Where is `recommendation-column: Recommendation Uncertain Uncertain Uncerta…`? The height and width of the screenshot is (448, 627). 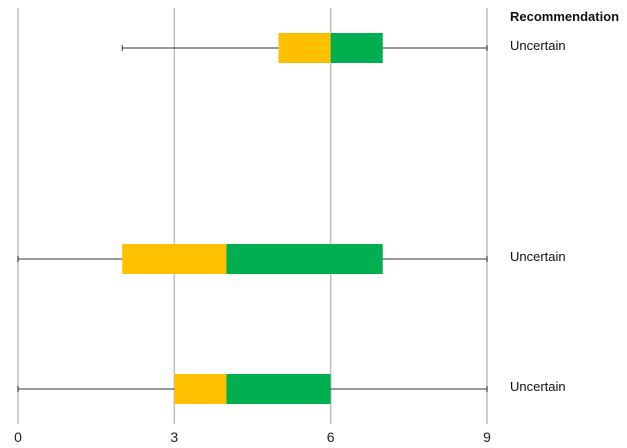
recommendation-column: Recommendation Uncertain Uncertain Uncerta… is located at coordinates (564, 201).